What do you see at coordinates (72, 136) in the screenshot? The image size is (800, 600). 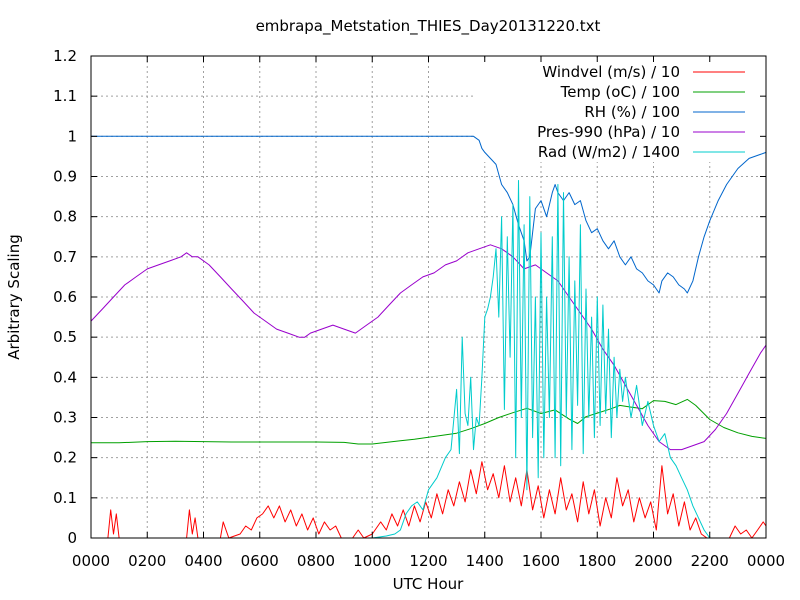 I see `y-tick-label: 1` at bounding box center [72, 136].